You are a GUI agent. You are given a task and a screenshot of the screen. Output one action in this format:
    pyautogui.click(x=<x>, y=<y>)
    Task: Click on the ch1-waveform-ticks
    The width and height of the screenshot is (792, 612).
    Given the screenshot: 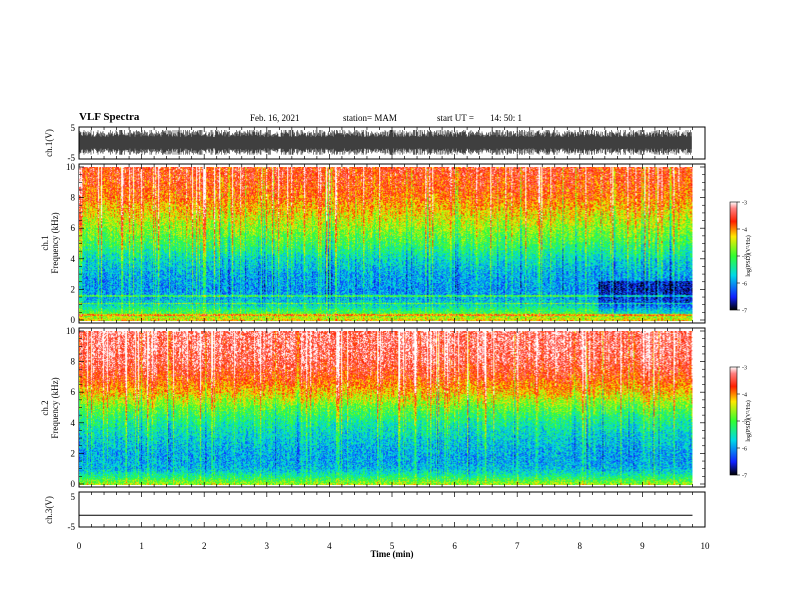 What is the action you would take?
    pyautogui.click(x=392, y=143)
    